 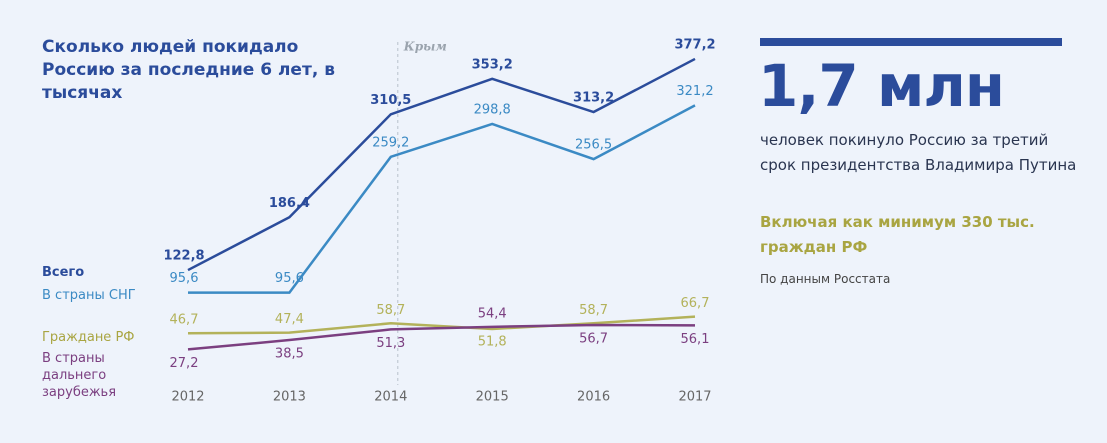 What do you see at coordinates (425, 47) in the screenshot?
I see `annotation: Крым` at bounding box center [425, 47].